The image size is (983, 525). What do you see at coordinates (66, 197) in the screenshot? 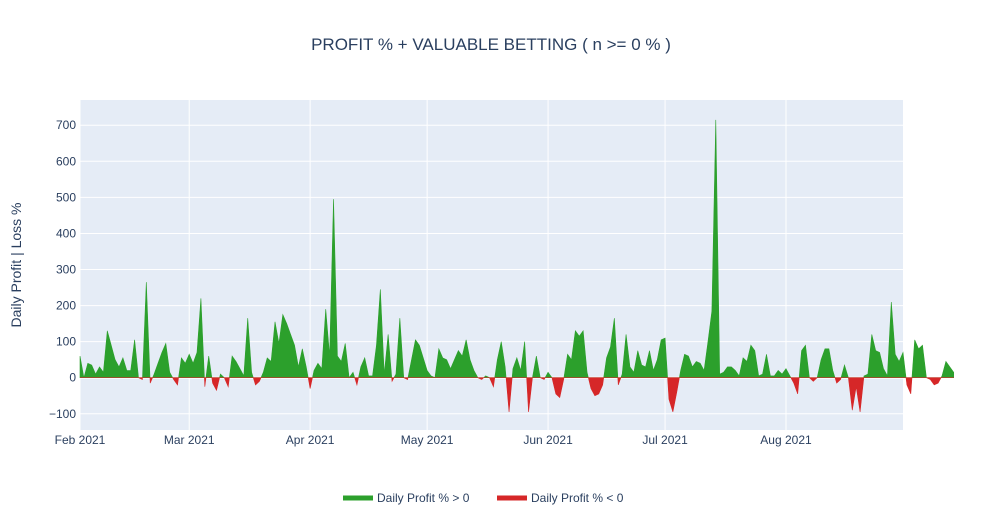
I see `y-tick-label: 500` at bounding box center [66, 197].